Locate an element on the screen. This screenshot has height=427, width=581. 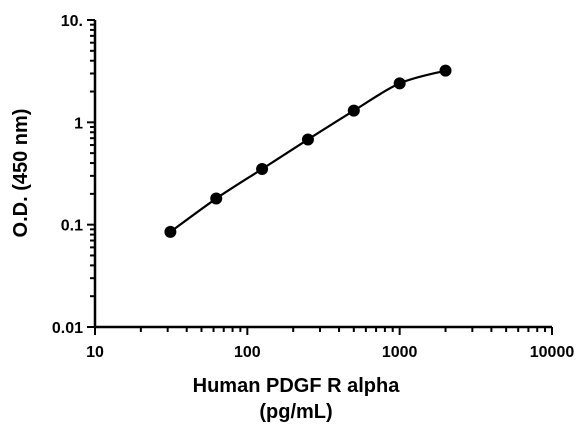
x-axis-title-line-2: (pg/mL) is located at coordinates (295, 412).